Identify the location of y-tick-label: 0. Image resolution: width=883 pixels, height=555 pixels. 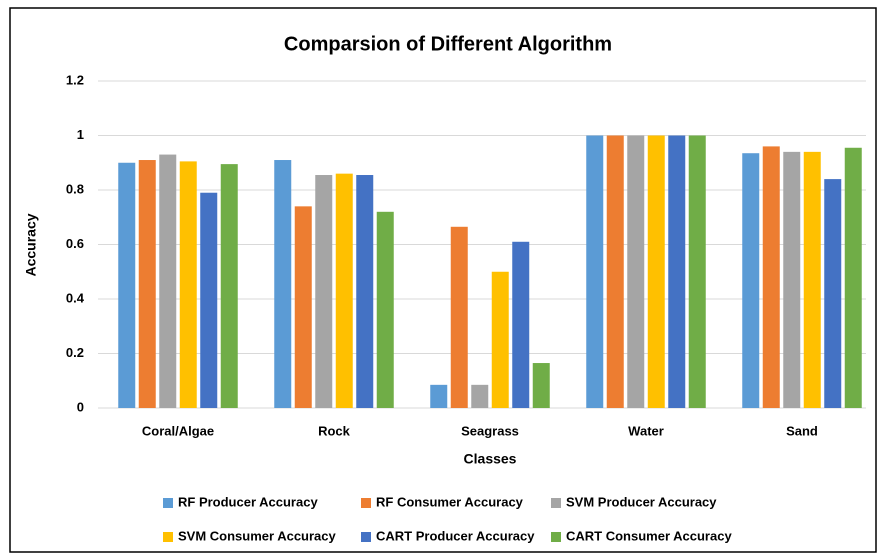
(80, 406).